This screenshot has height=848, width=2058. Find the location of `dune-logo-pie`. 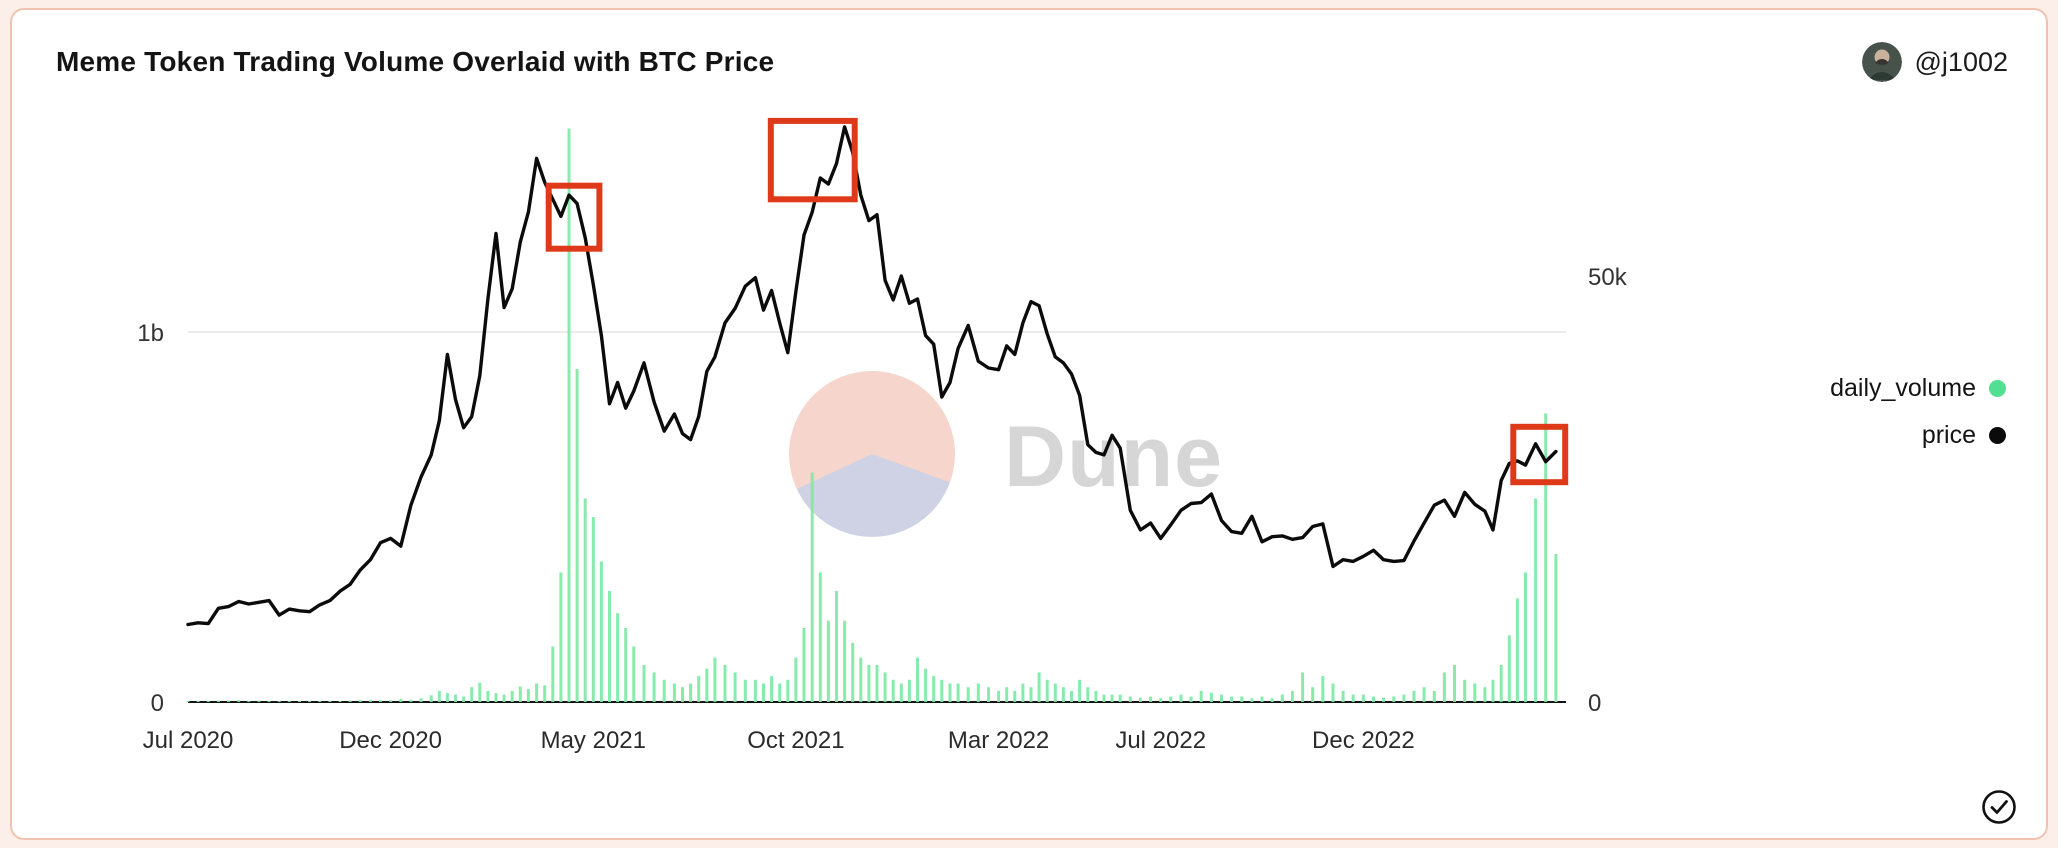

dune-logo-pie is located at coordinates (872, 454).